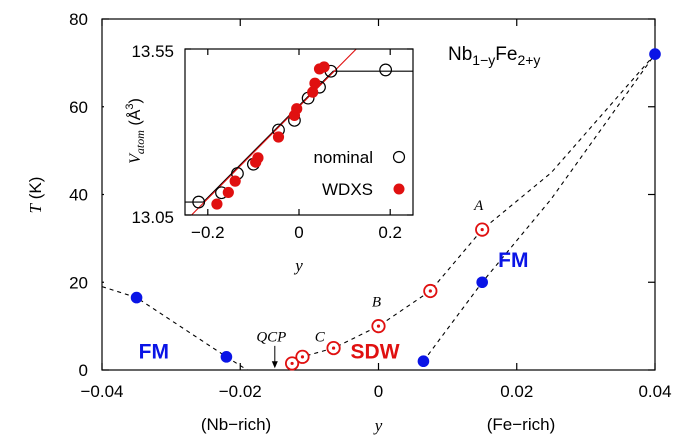 This screenshot has width=684, height=437. Describe the element at coordinates (320, 337) in the screenshot. I see `point-annotation: C` at that location.